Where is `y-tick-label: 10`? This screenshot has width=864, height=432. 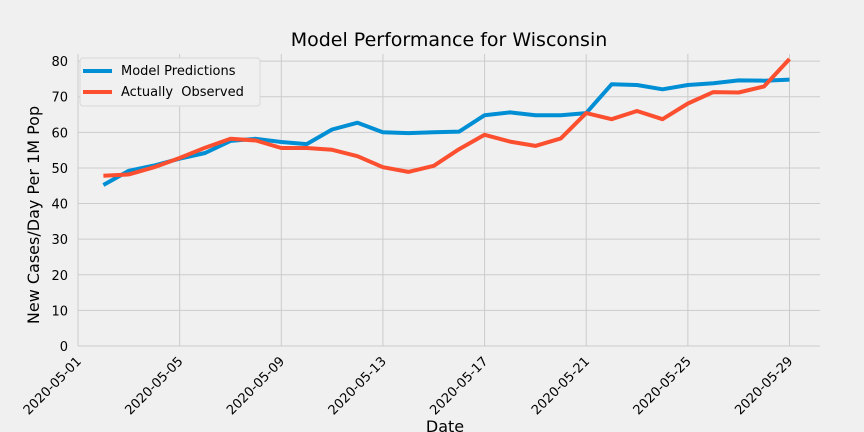
y-tick-label: 10 is located at coordinates (59, 311).